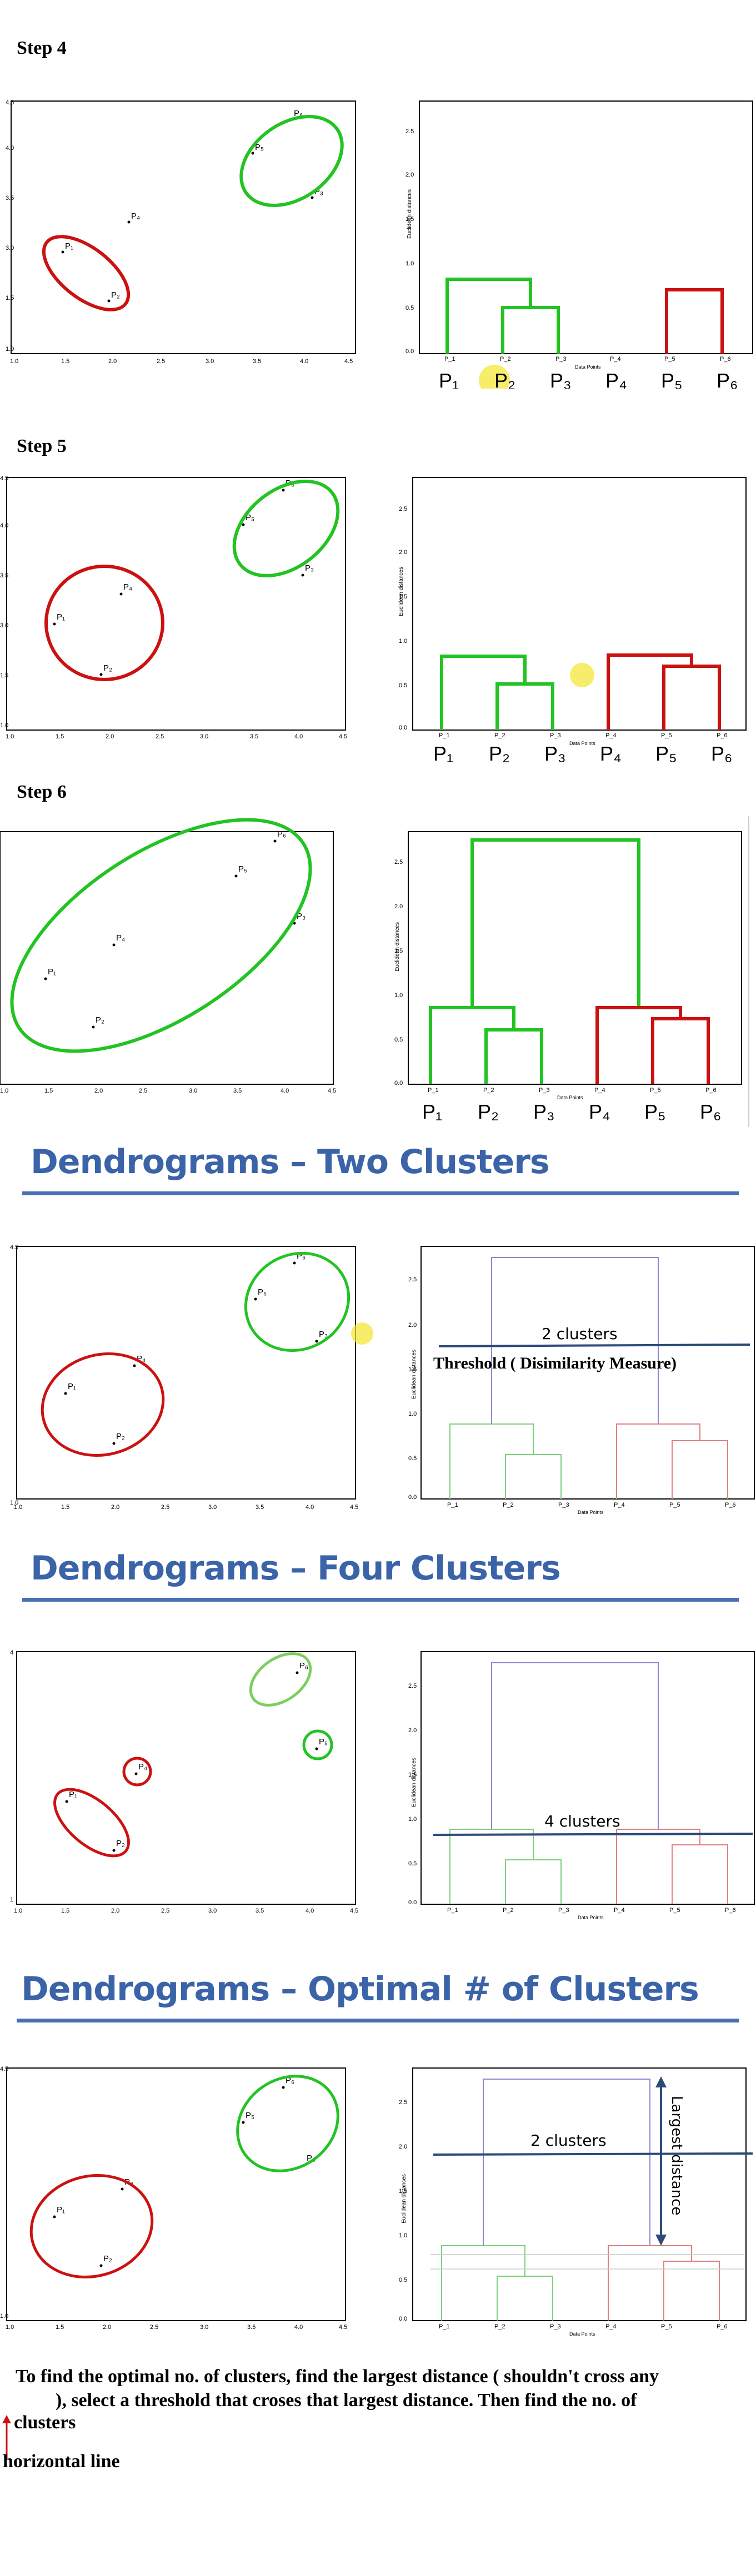 This screenshot has height=2576, width=756. Describe the element at coordinates (380, 1600) in the screenshot. I see `banner-four-underline` at that location.